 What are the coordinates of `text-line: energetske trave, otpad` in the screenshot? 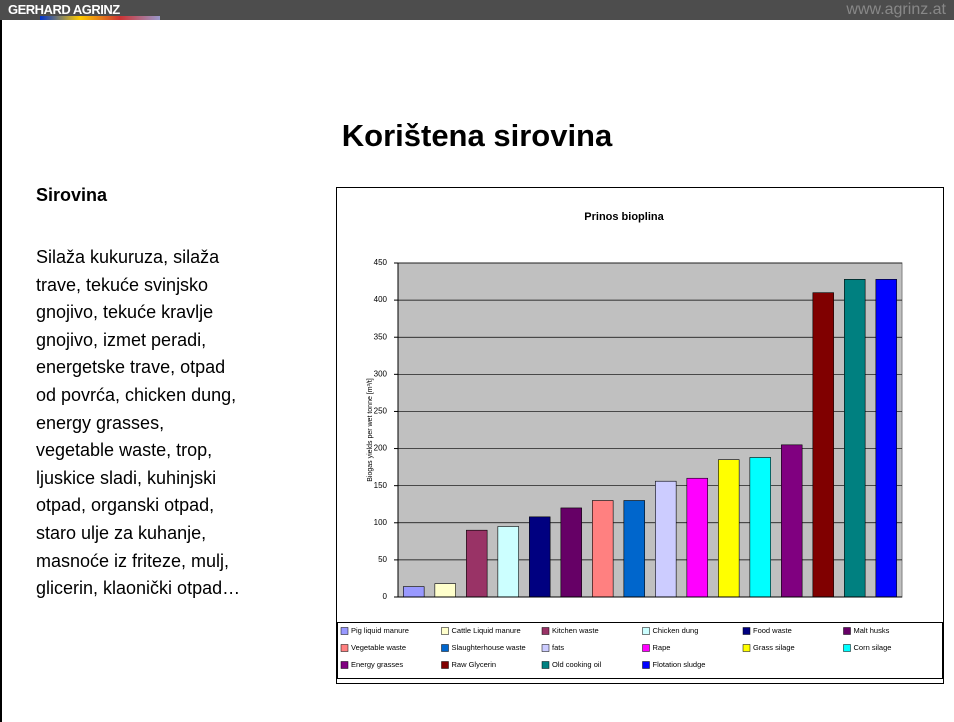 It's located at (131, 367).